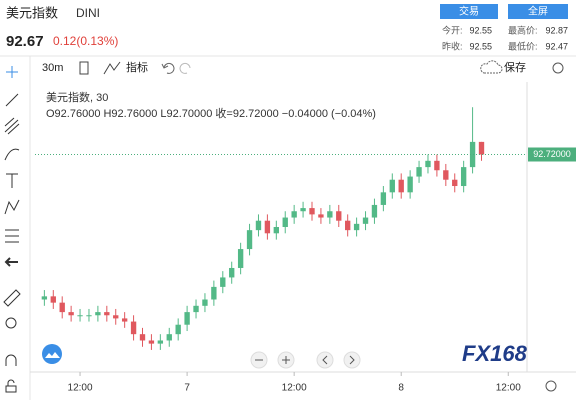  I want to click on redo-icon, so click(185, 68).